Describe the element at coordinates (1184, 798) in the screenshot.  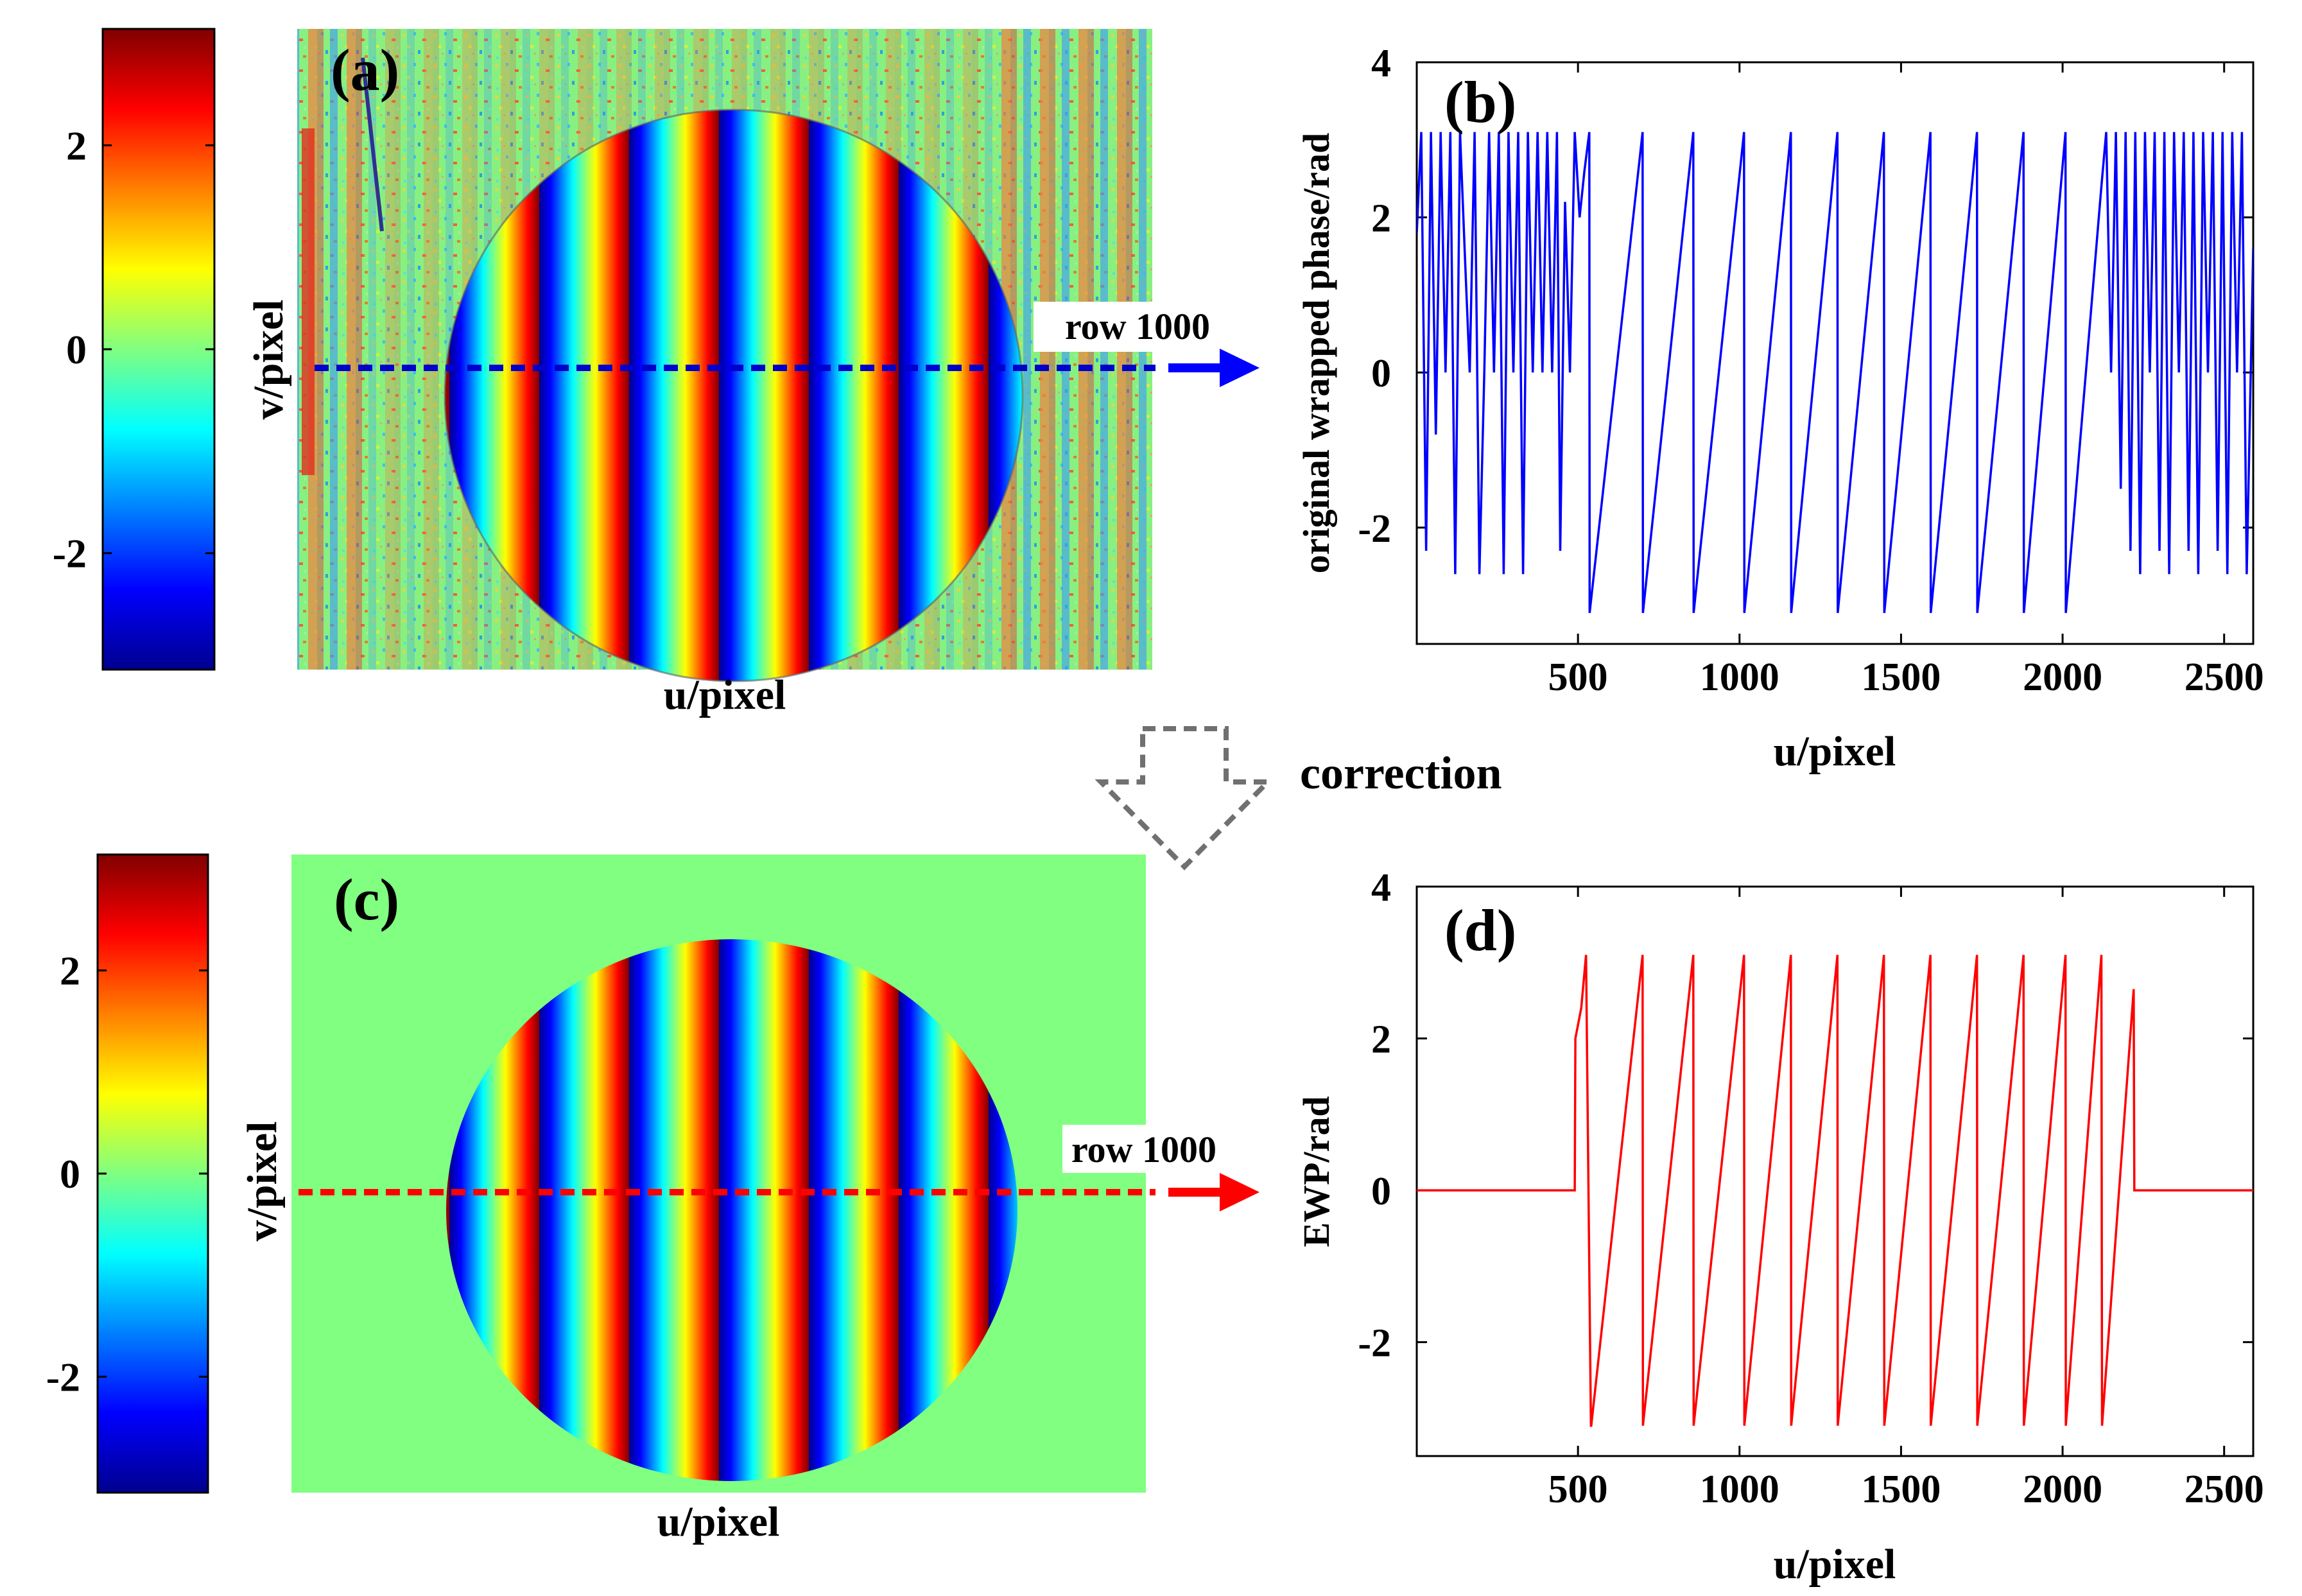
I see `correction-arrow` at that location.